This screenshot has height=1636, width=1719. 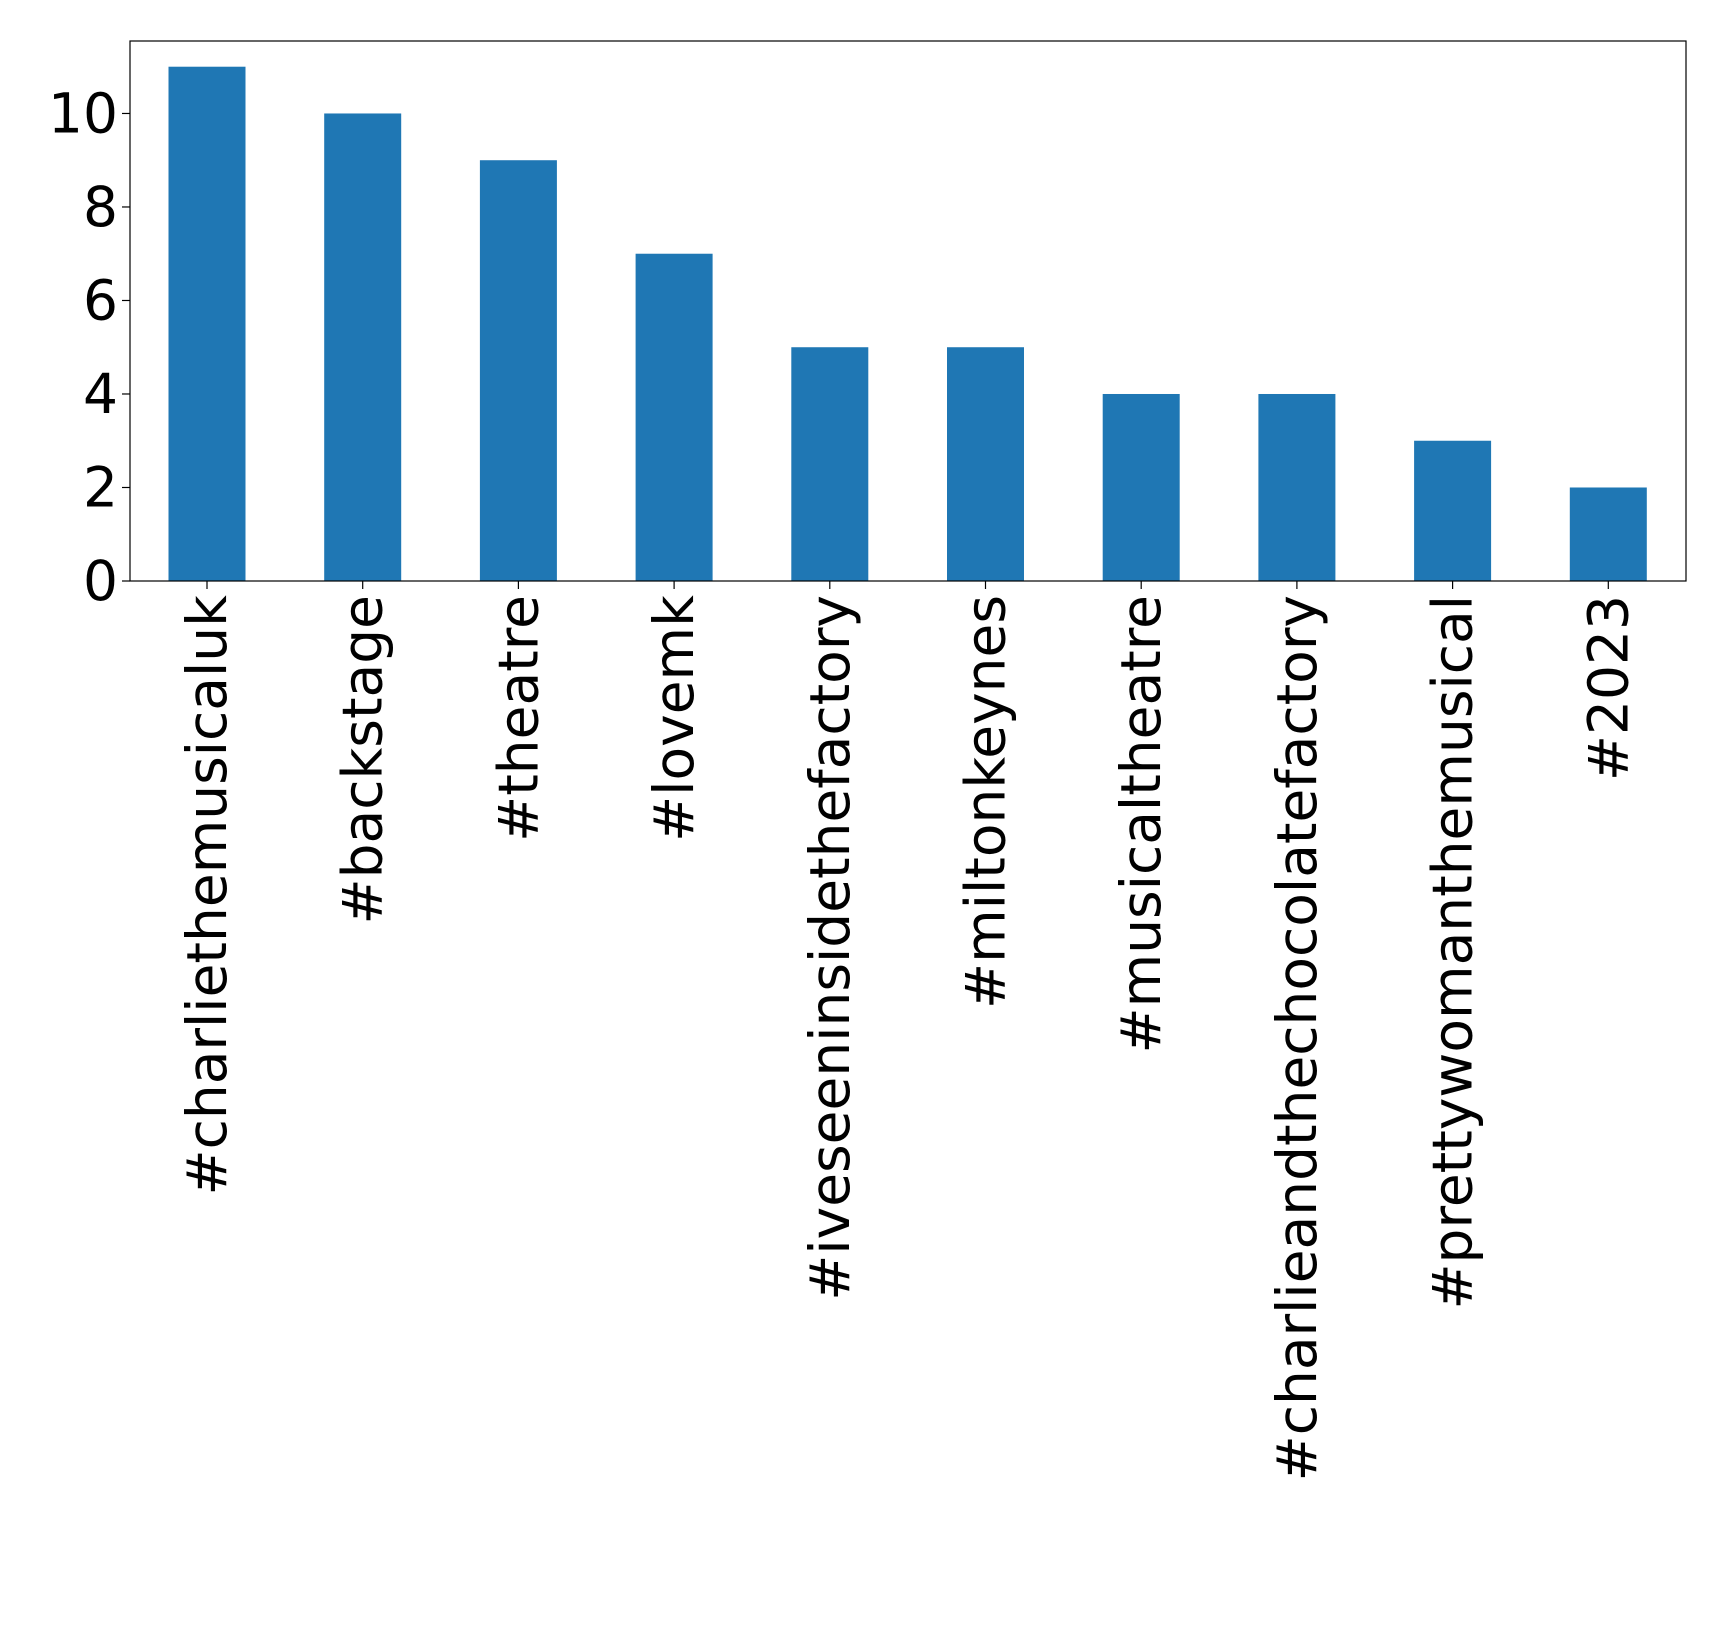 What do you see at coordinates (674, 718) in the screenshot?
I see `x-tick-label: #lovemk` at bounding box center [674, 718].